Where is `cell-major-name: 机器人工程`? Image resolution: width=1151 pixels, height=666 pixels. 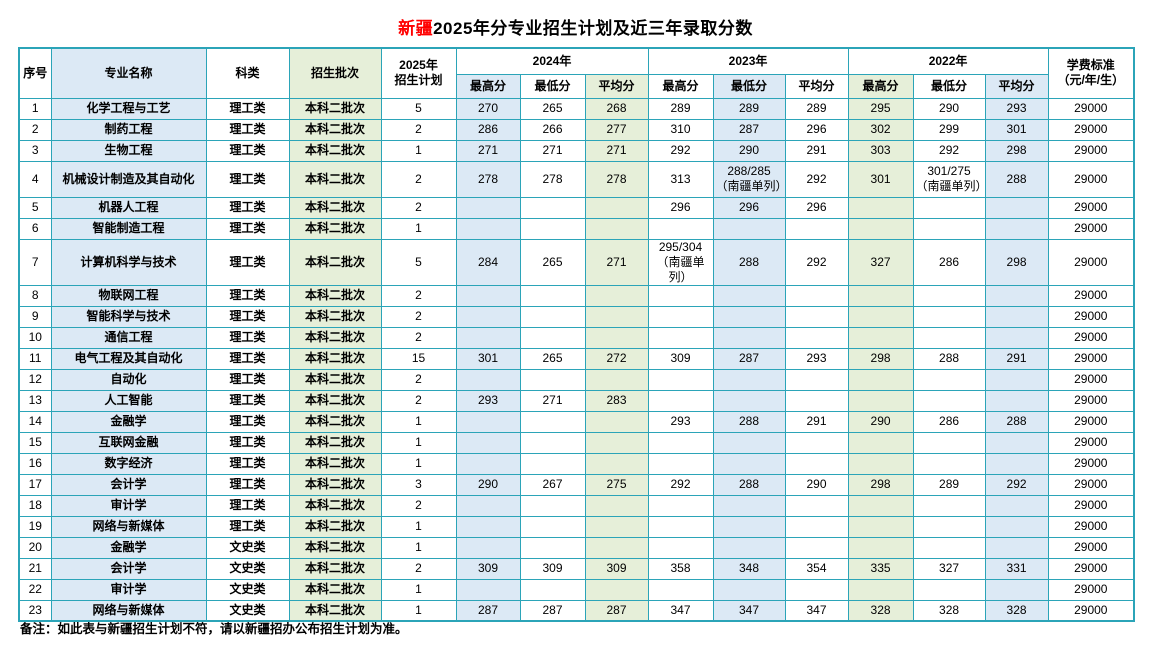 cell-major-name: 机器人工程 is located at coordinates (128, 207).